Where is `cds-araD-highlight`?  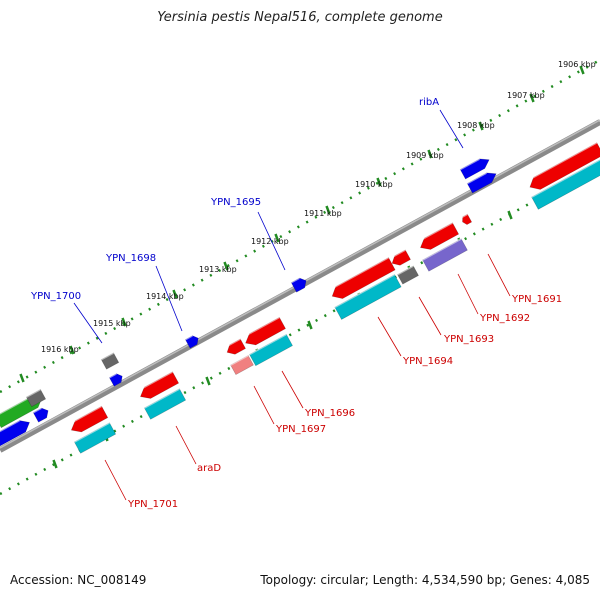 cds-araD-highlight is located at coordinates (161, 398).